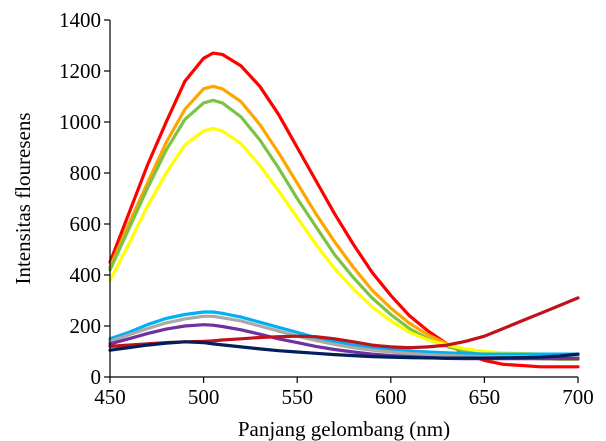  I want to click on x-tick-label: 550, so click(297, 397).